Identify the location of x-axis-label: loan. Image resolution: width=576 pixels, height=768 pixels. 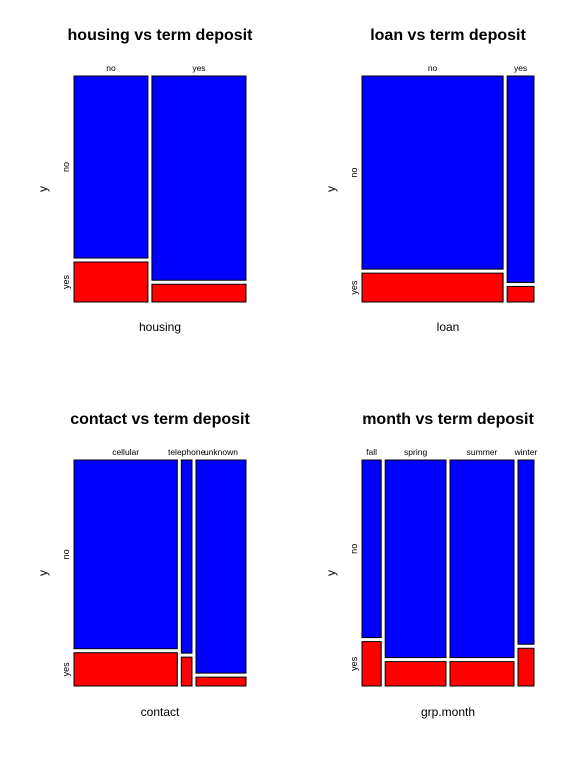
(448, 327).